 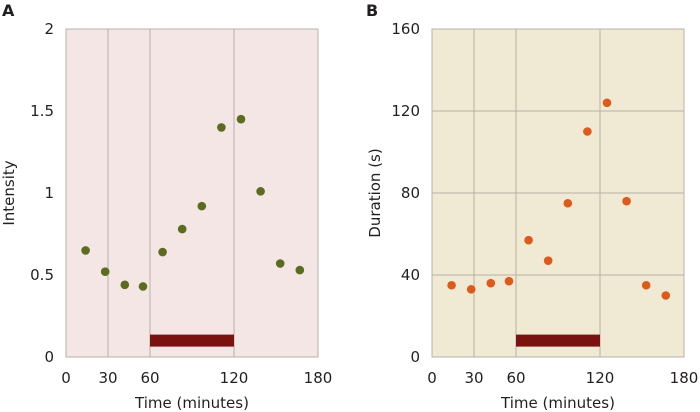 I want to click on panel-a-y-tick-label: 2, so click(x=49, y=29).